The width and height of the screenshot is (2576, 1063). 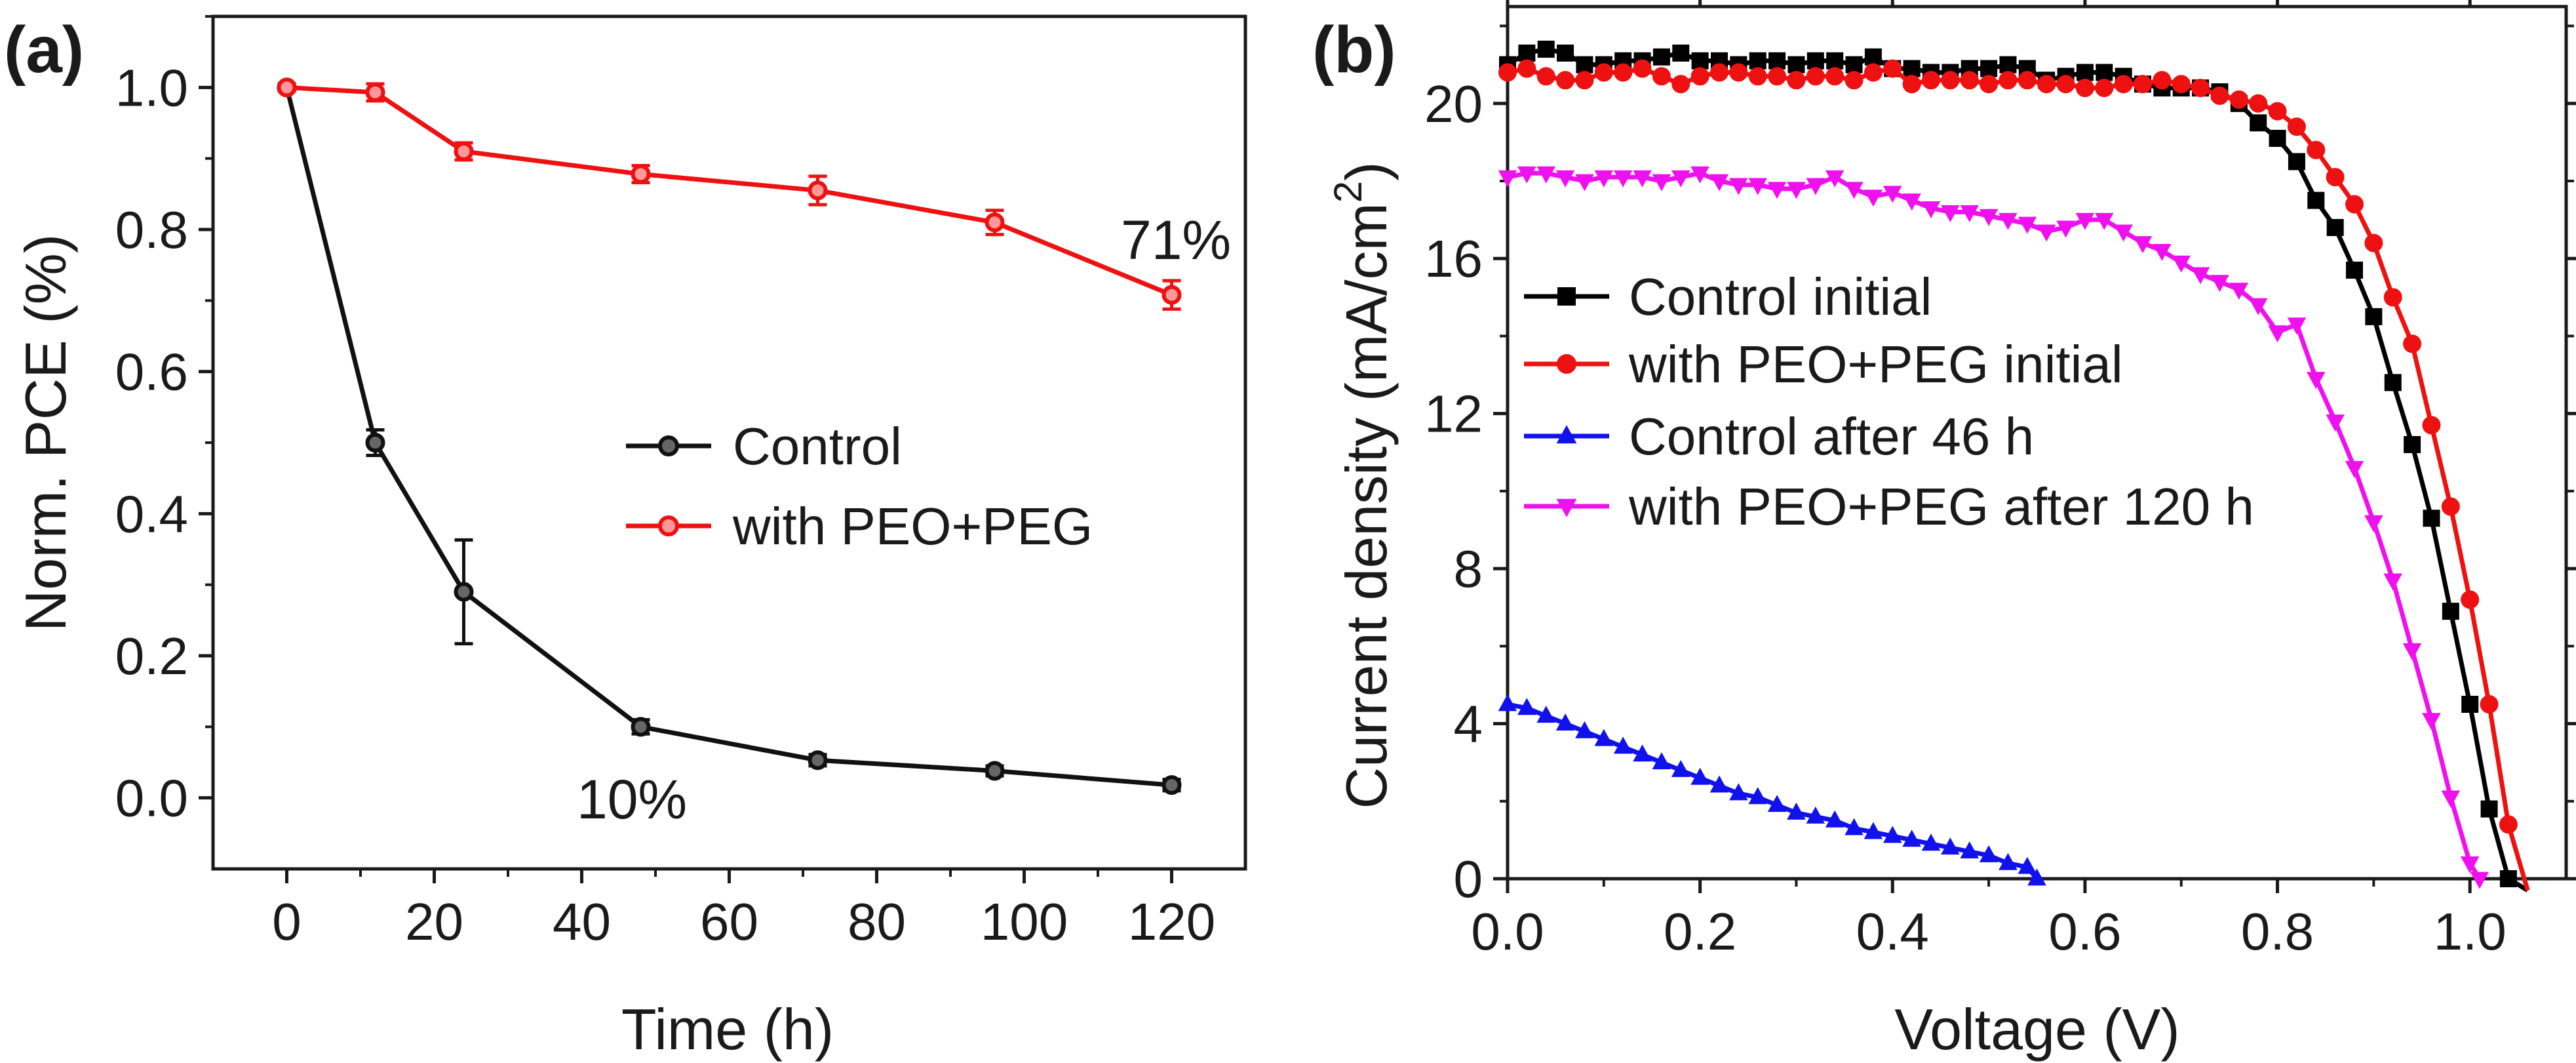 I want to click on panel-b-xlabel: Voltage (V), so click(x=2036, y=1029).